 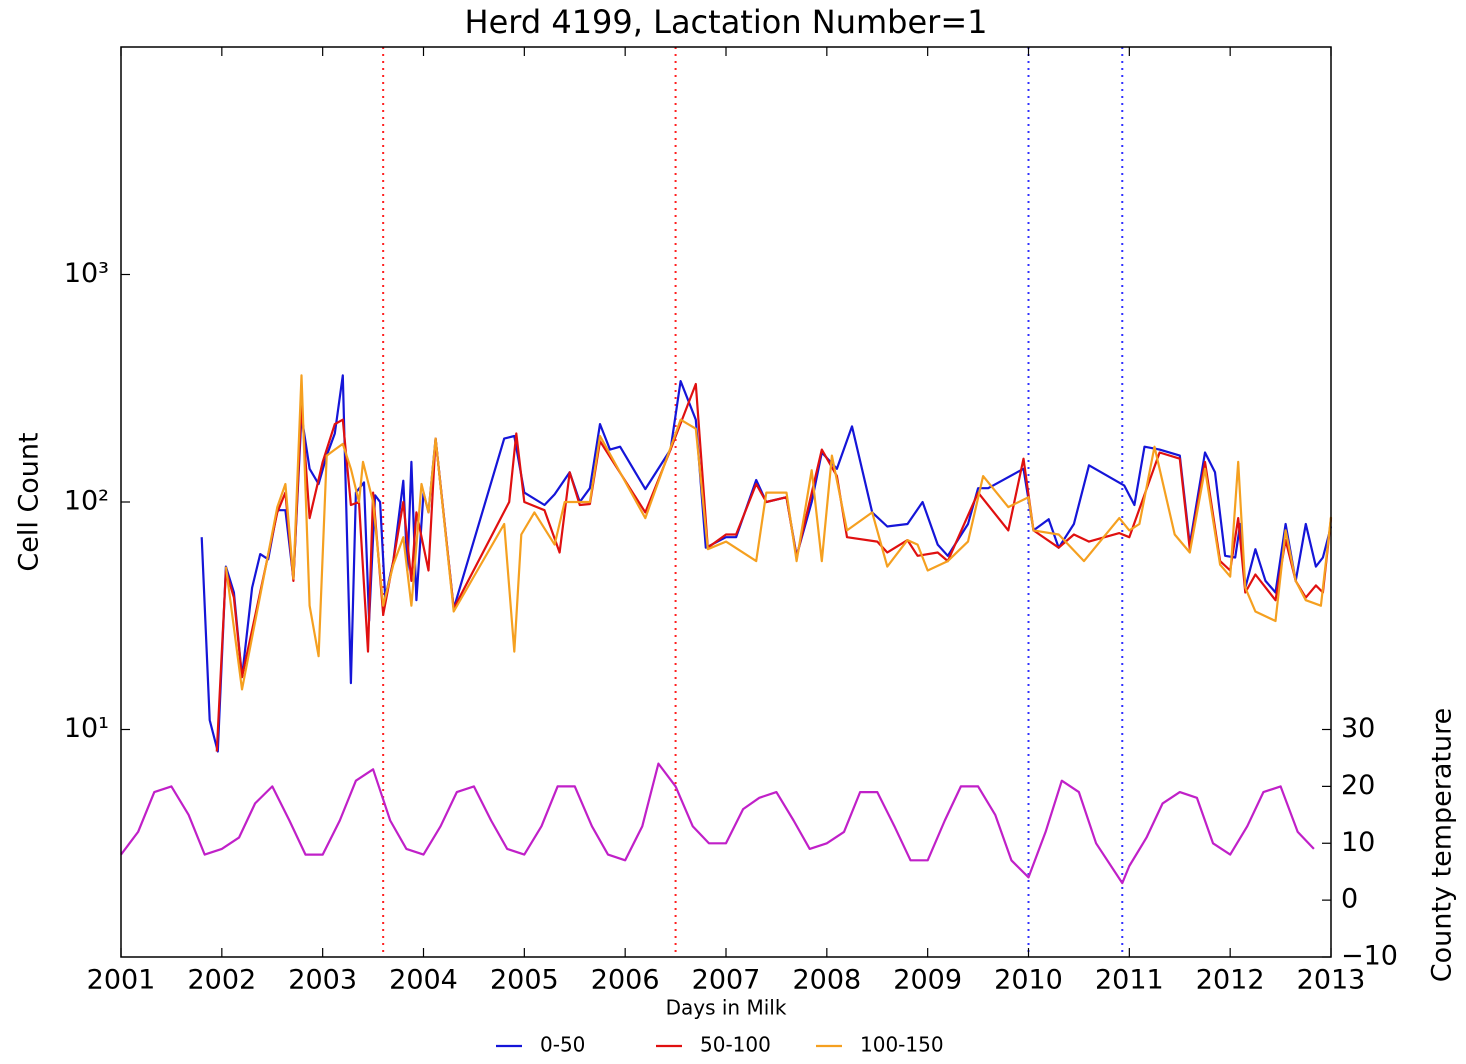 What do you see at coordinates (902, 1045) in the screenshot?
I see `legend-label: 100-150` at bounding box center [902, 1045].